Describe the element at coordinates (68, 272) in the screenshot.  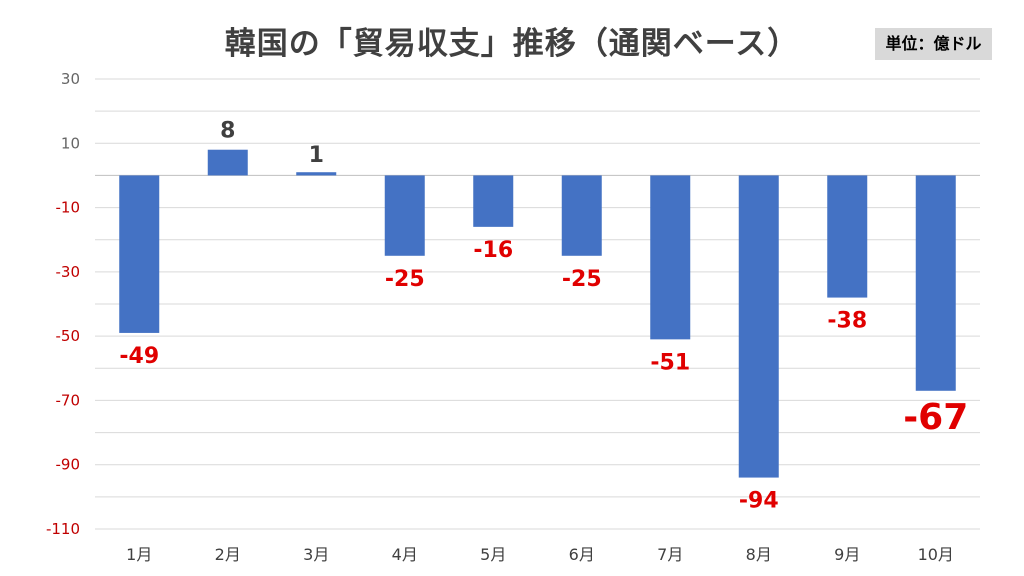
I see `y-tick-label: -30` at that location.